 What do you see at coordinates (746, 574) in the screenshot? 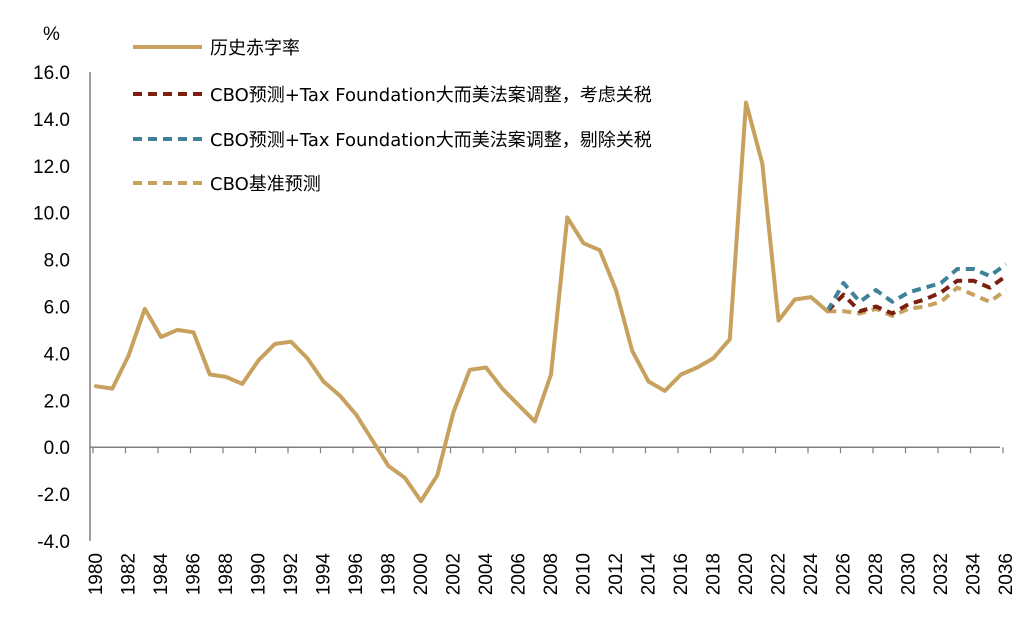
I see `x-tick-label: 2020` at bounding box center [746, 574].